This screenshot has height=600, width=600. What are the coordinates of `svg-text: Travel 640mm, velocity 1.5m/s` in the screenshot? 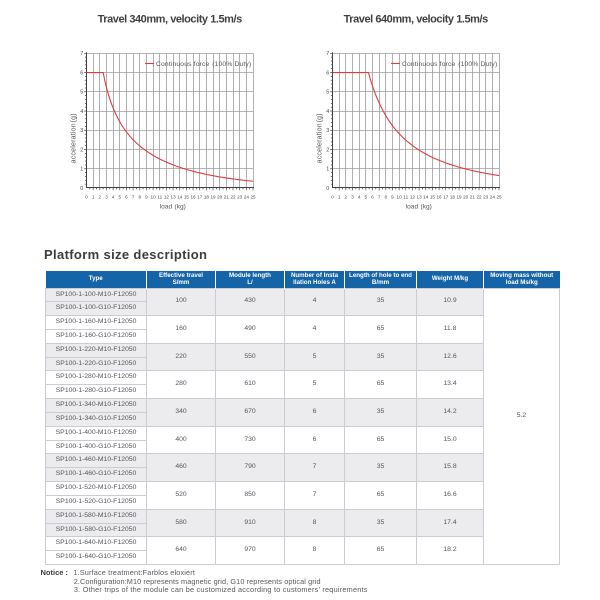 It's located at (416, 19).